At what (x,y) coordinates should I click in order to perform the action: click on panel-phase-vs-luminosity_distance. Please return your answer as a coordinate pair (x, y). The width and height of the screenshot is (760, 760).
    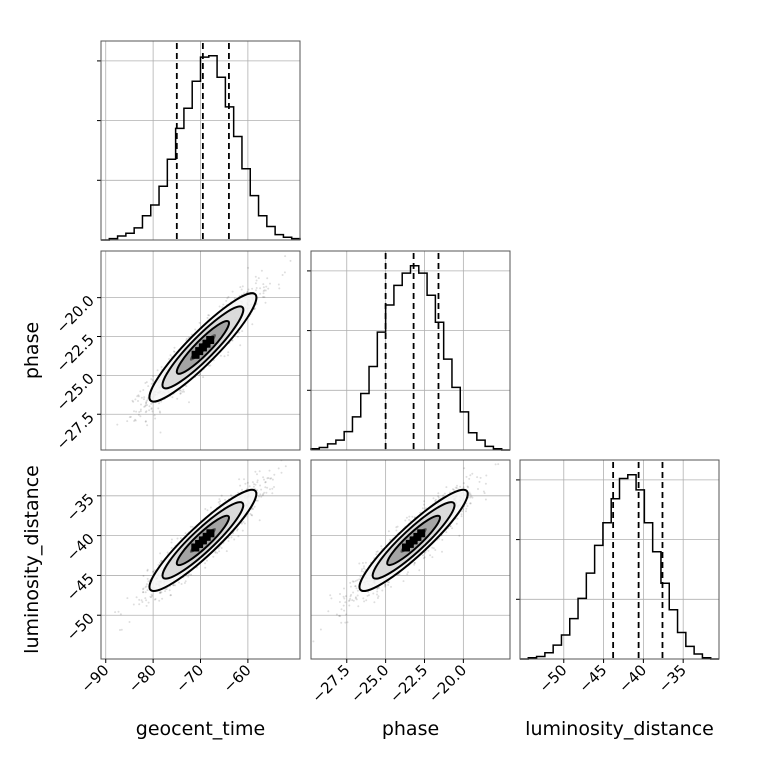
    Looking at the image, I should click on (410, 559).